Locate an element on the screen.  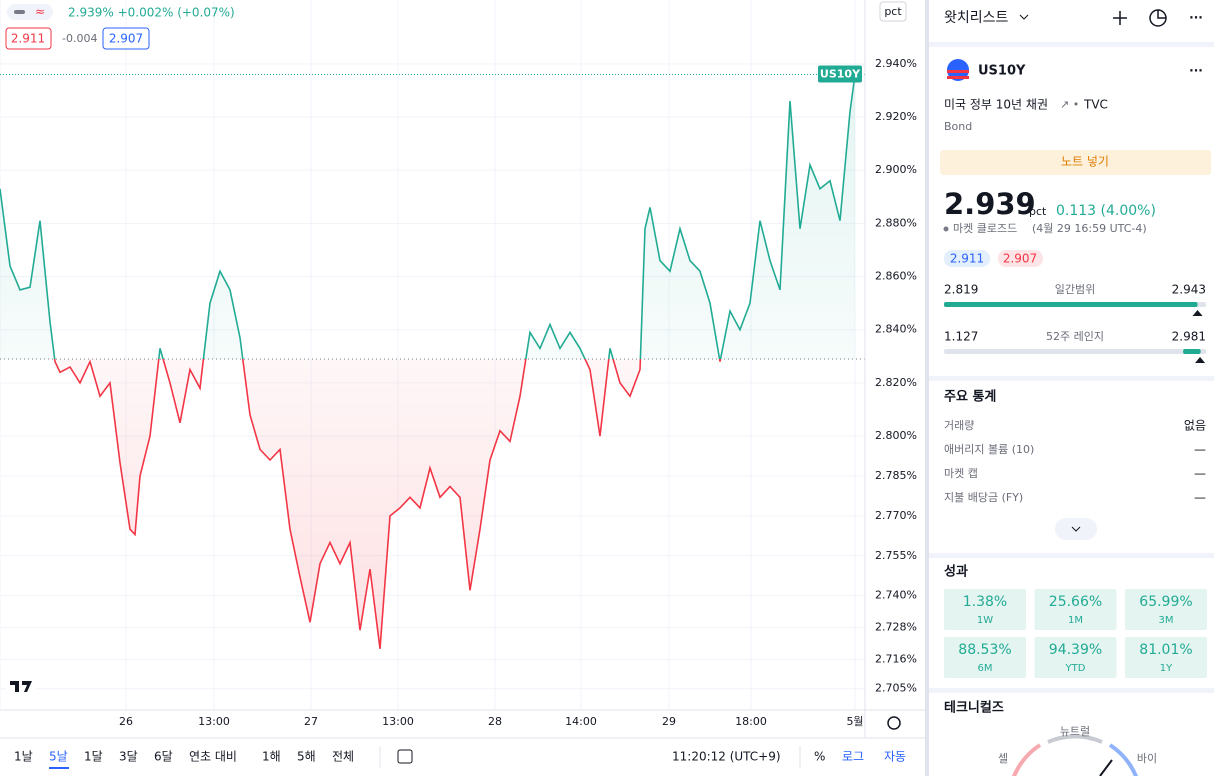
performance-period: 1M is located at coordinates (1075, 620).